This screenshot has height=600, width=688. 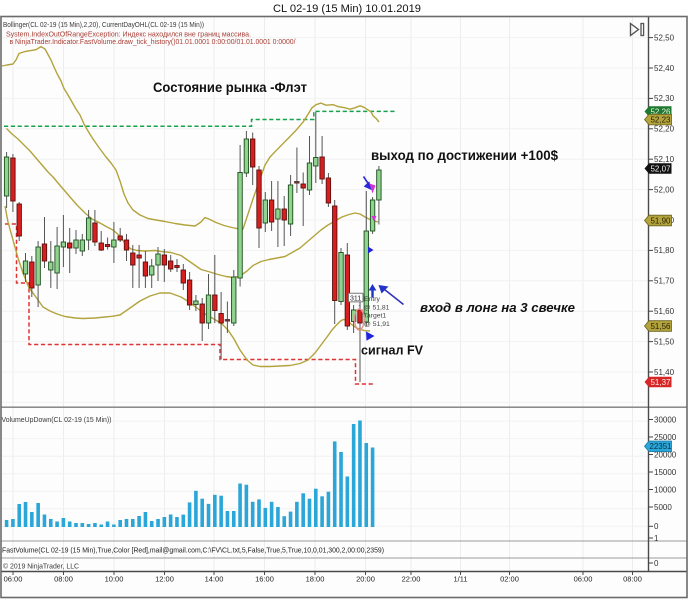 I want to click on svg-text: 52,10, so click(x=664, y=159).